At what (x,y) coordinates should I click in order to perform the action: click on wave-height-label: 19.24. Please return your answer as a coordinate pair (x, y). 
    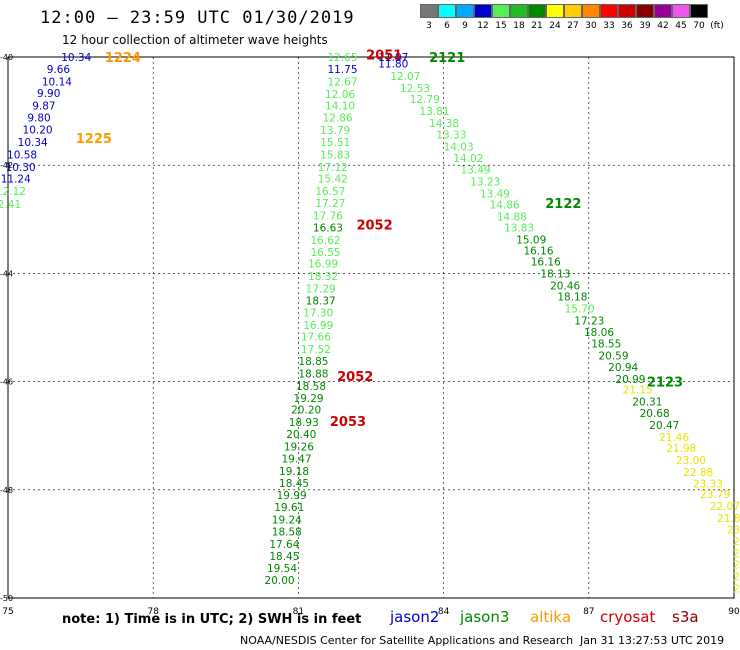
    Looking at the image, I should click on (287, 521).